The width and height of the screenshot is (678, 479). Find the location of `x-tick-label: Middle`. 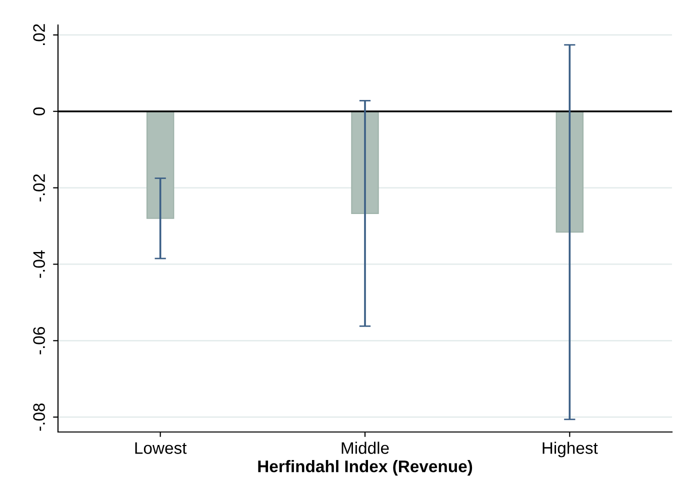

x-tick-label: Middle is located at coordinates (365, 448).